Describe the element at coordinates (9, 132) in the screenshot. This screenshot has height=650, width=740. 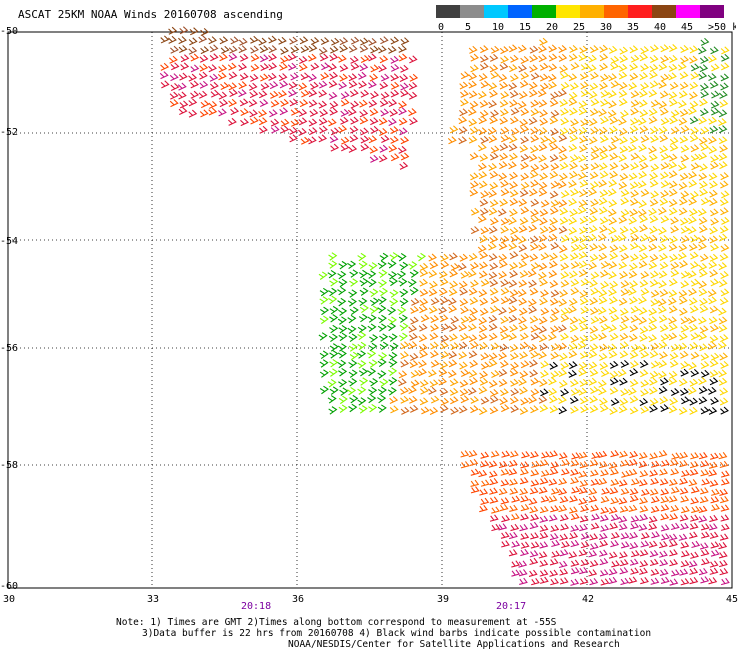
I see `lat-label-52: -52` at that location.